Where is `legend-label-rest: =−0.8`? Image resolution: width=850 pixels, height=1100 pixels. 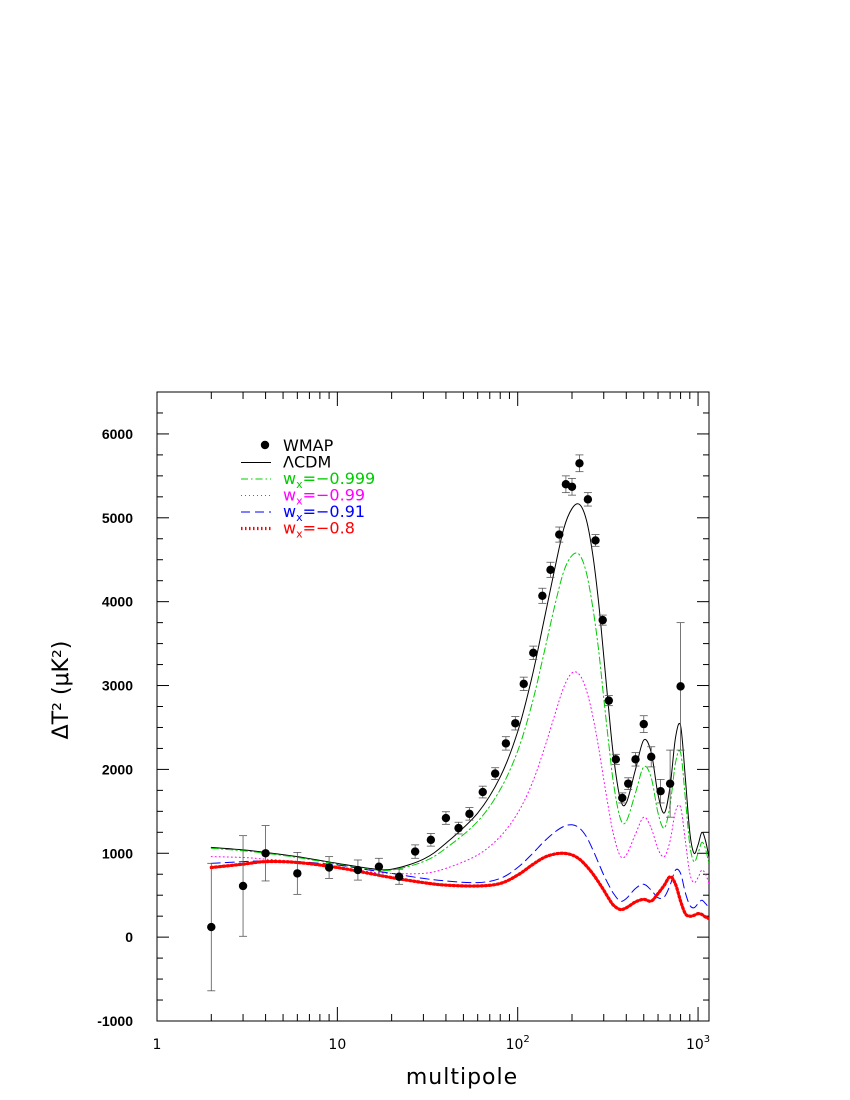 legend-label-rest: =−0.8 is located at coordinates (329, 528).